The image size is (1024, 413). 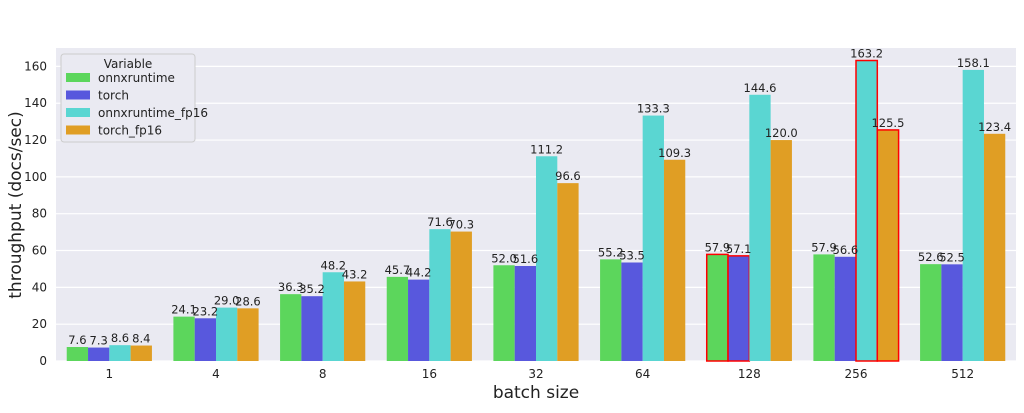 What do you see at coordinates (461, 225) in the screenshot?
I see `data-label: 70.3` at bounding box center [461, 225].